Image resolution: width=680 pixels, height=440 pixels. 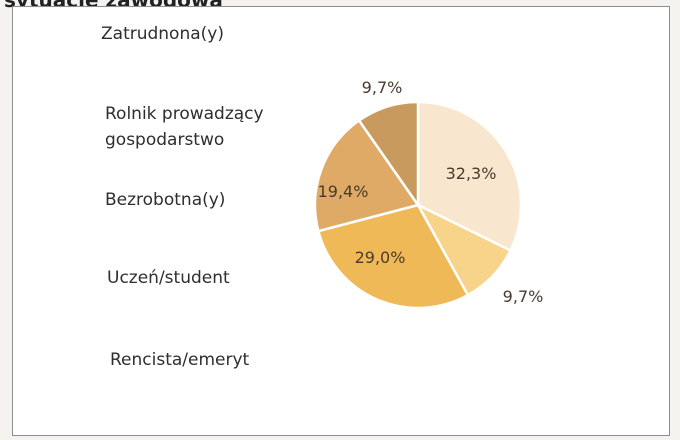 What do you see at coordinates (343, 191) in the screenshot?
I see `data-label-uczen-student: 19,4%` at bounding box center [343, 191].